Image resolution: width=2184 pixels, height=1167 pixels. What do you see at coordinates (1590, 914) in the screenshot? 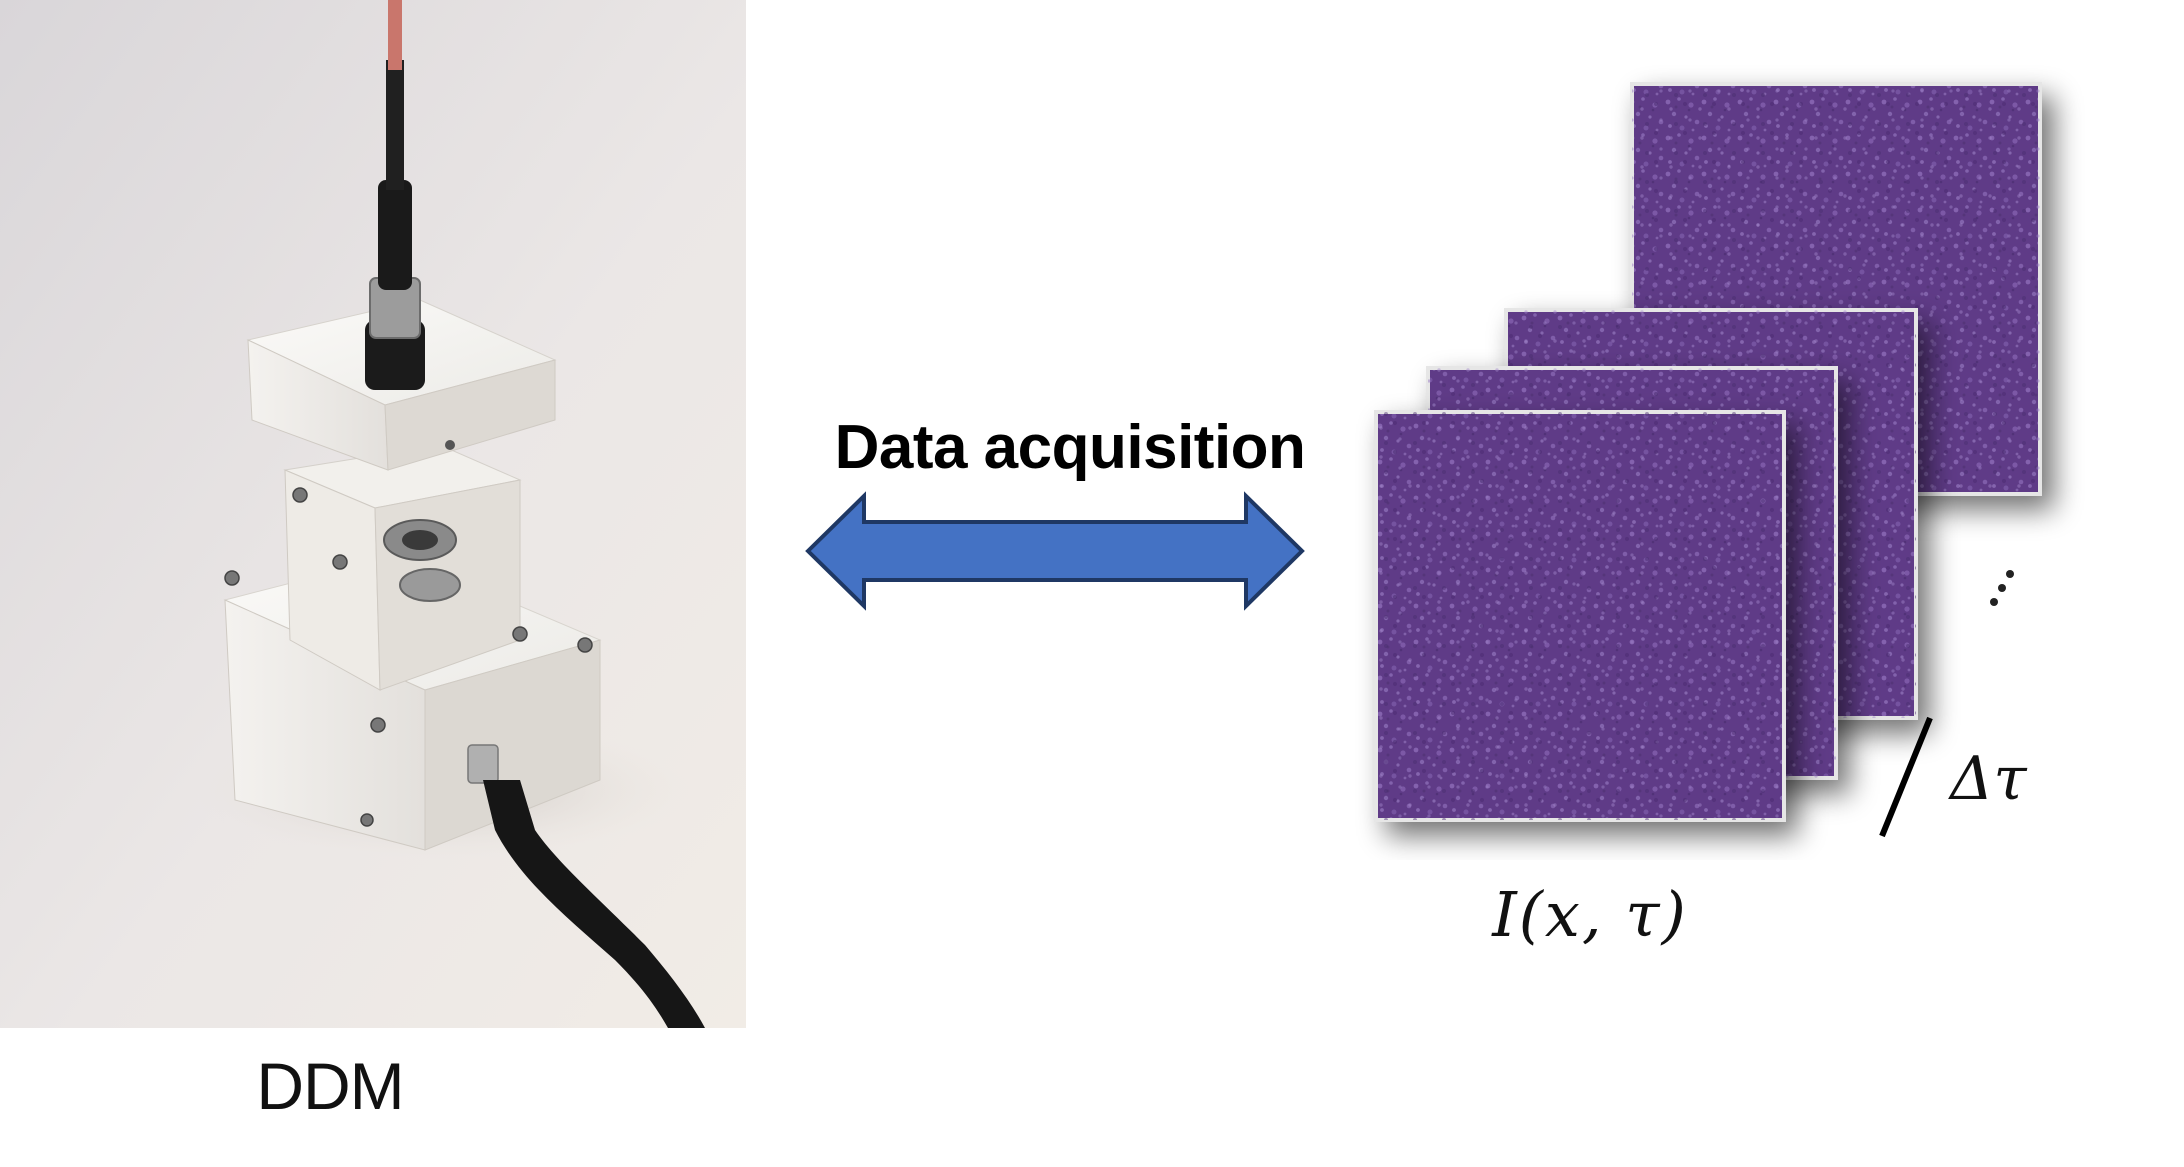
I see `intensity-label: I(x, τ)` at bounding box center [1590, 914].